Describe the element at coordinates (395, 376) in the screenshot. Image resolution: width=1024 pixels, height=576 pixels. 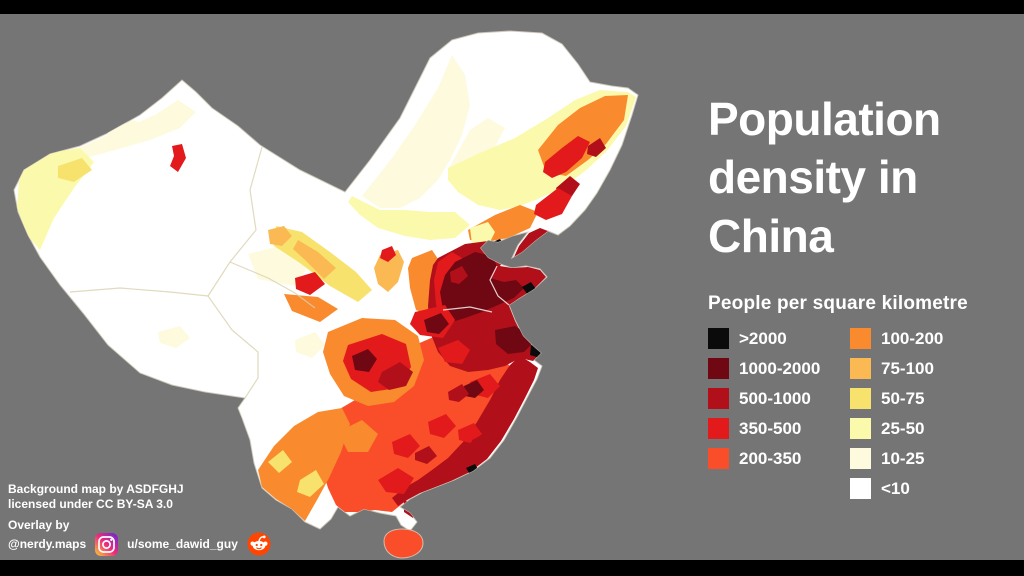
I see `region-chongqing-darkred` at that location.